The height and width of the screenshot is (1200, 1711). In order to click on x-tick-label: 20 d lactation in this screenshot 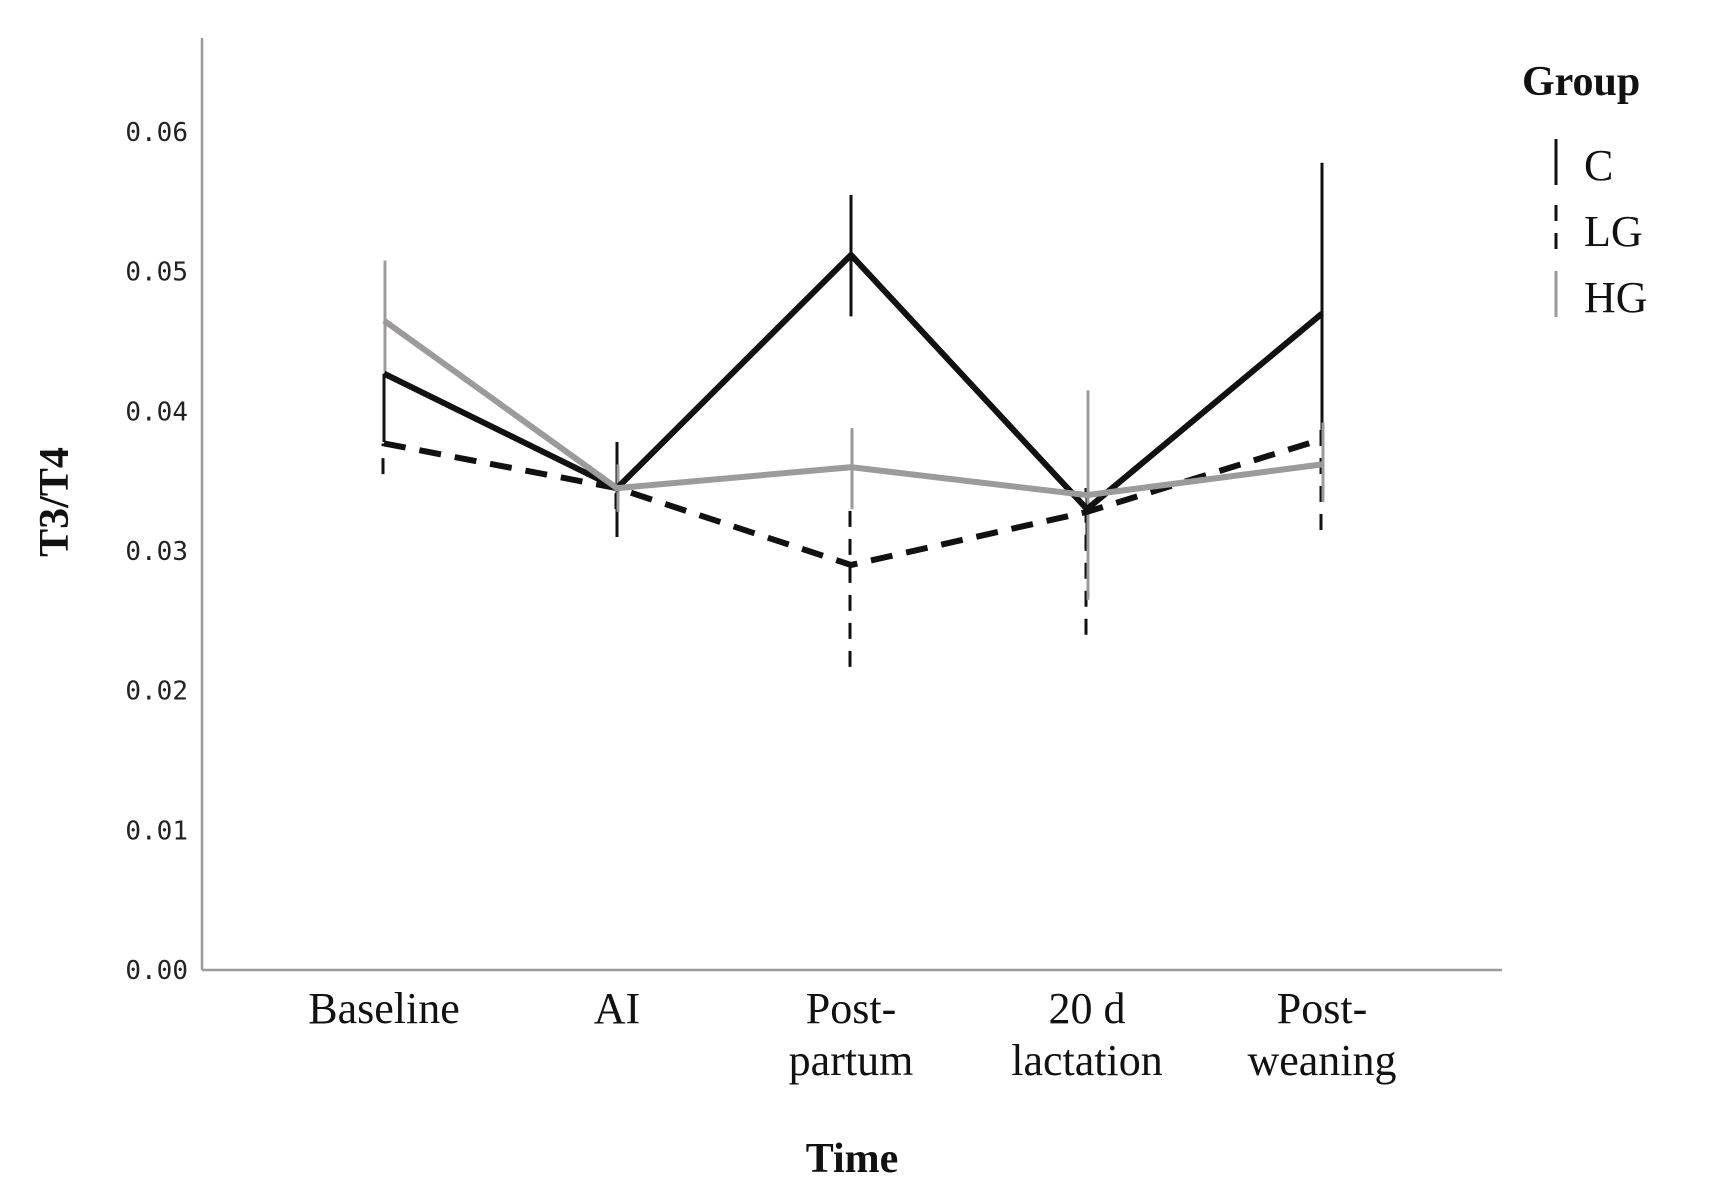, I will do `click(1087, 1034)`.